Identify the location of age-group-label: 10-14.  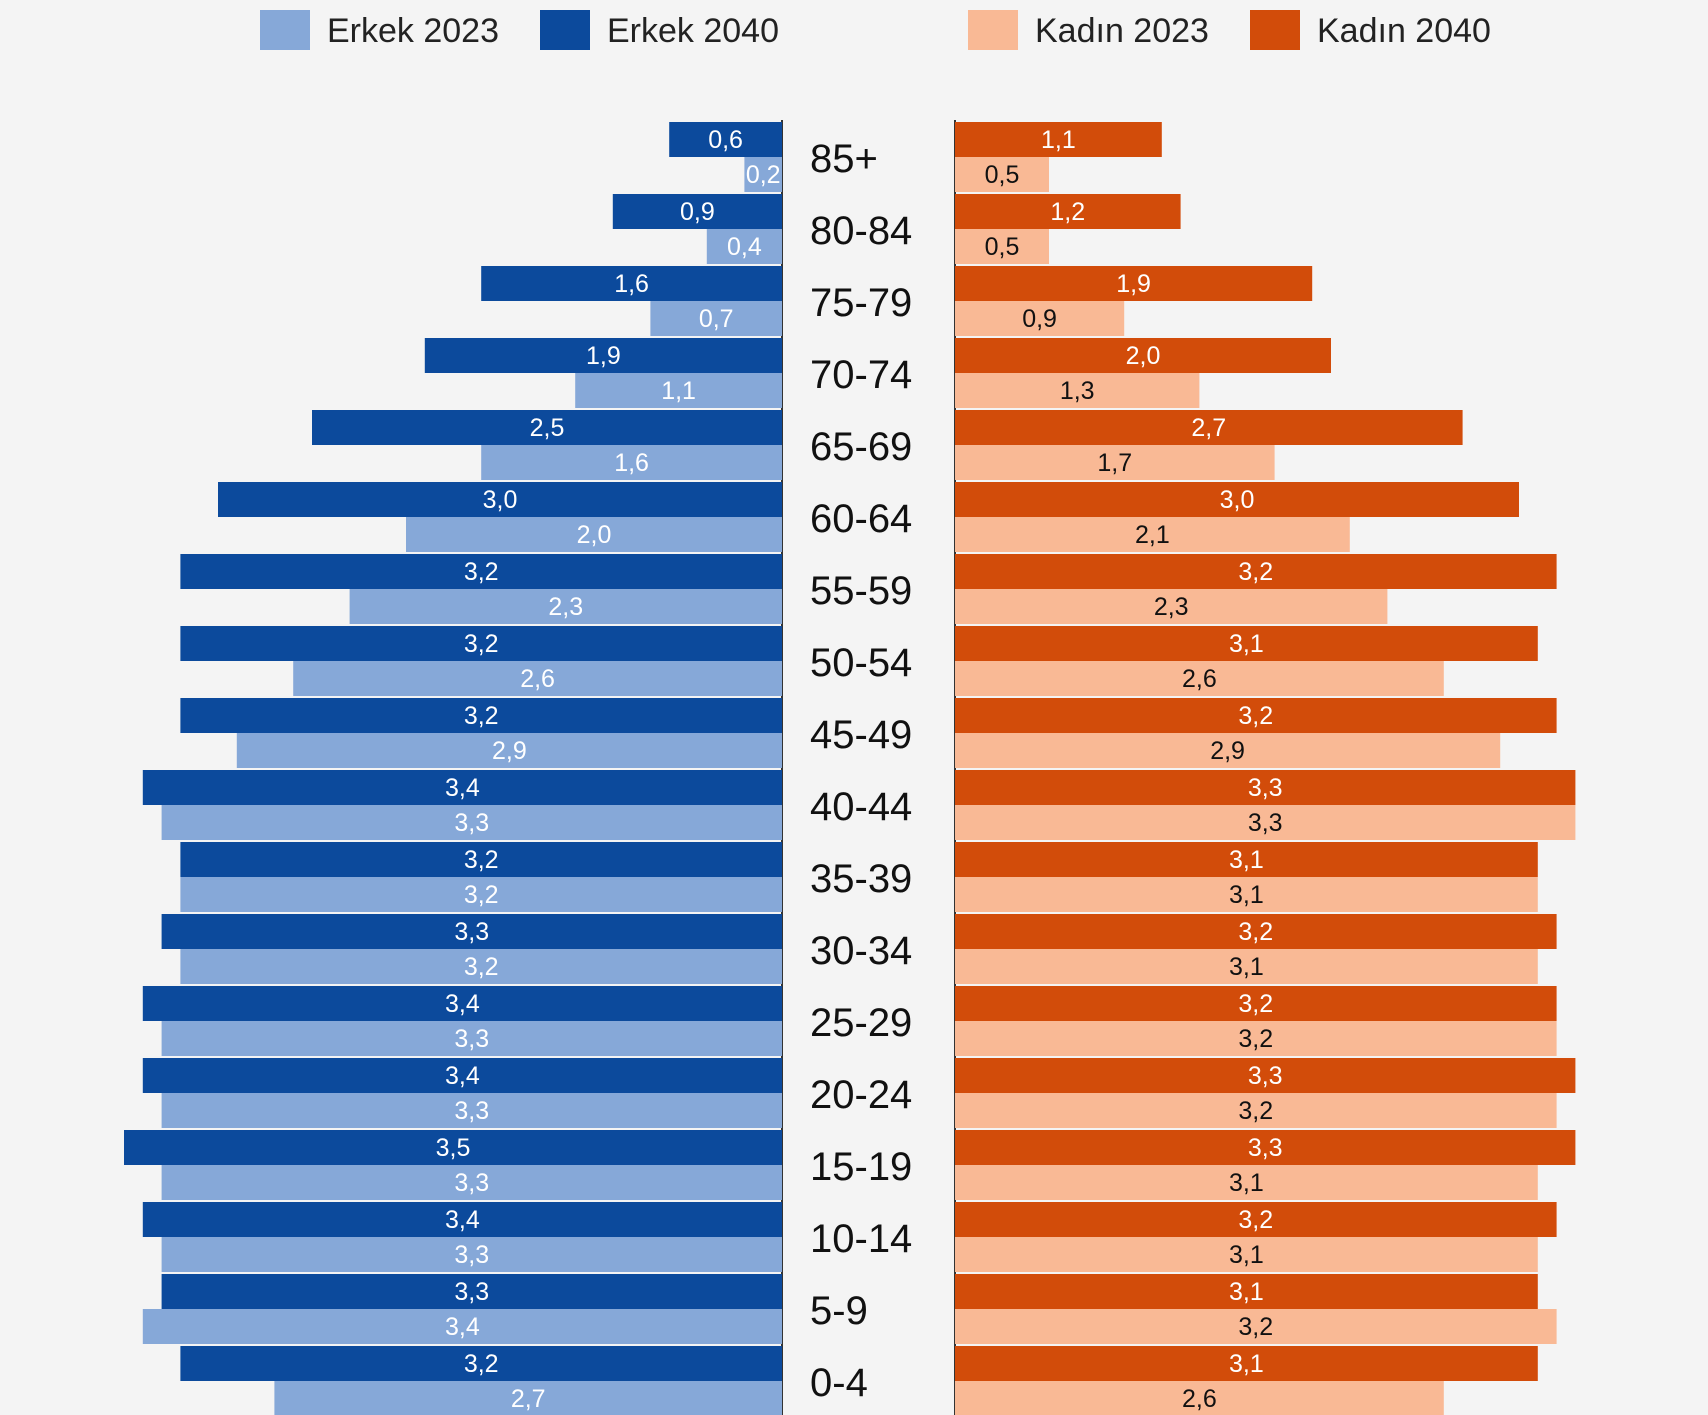
(861, 1239).